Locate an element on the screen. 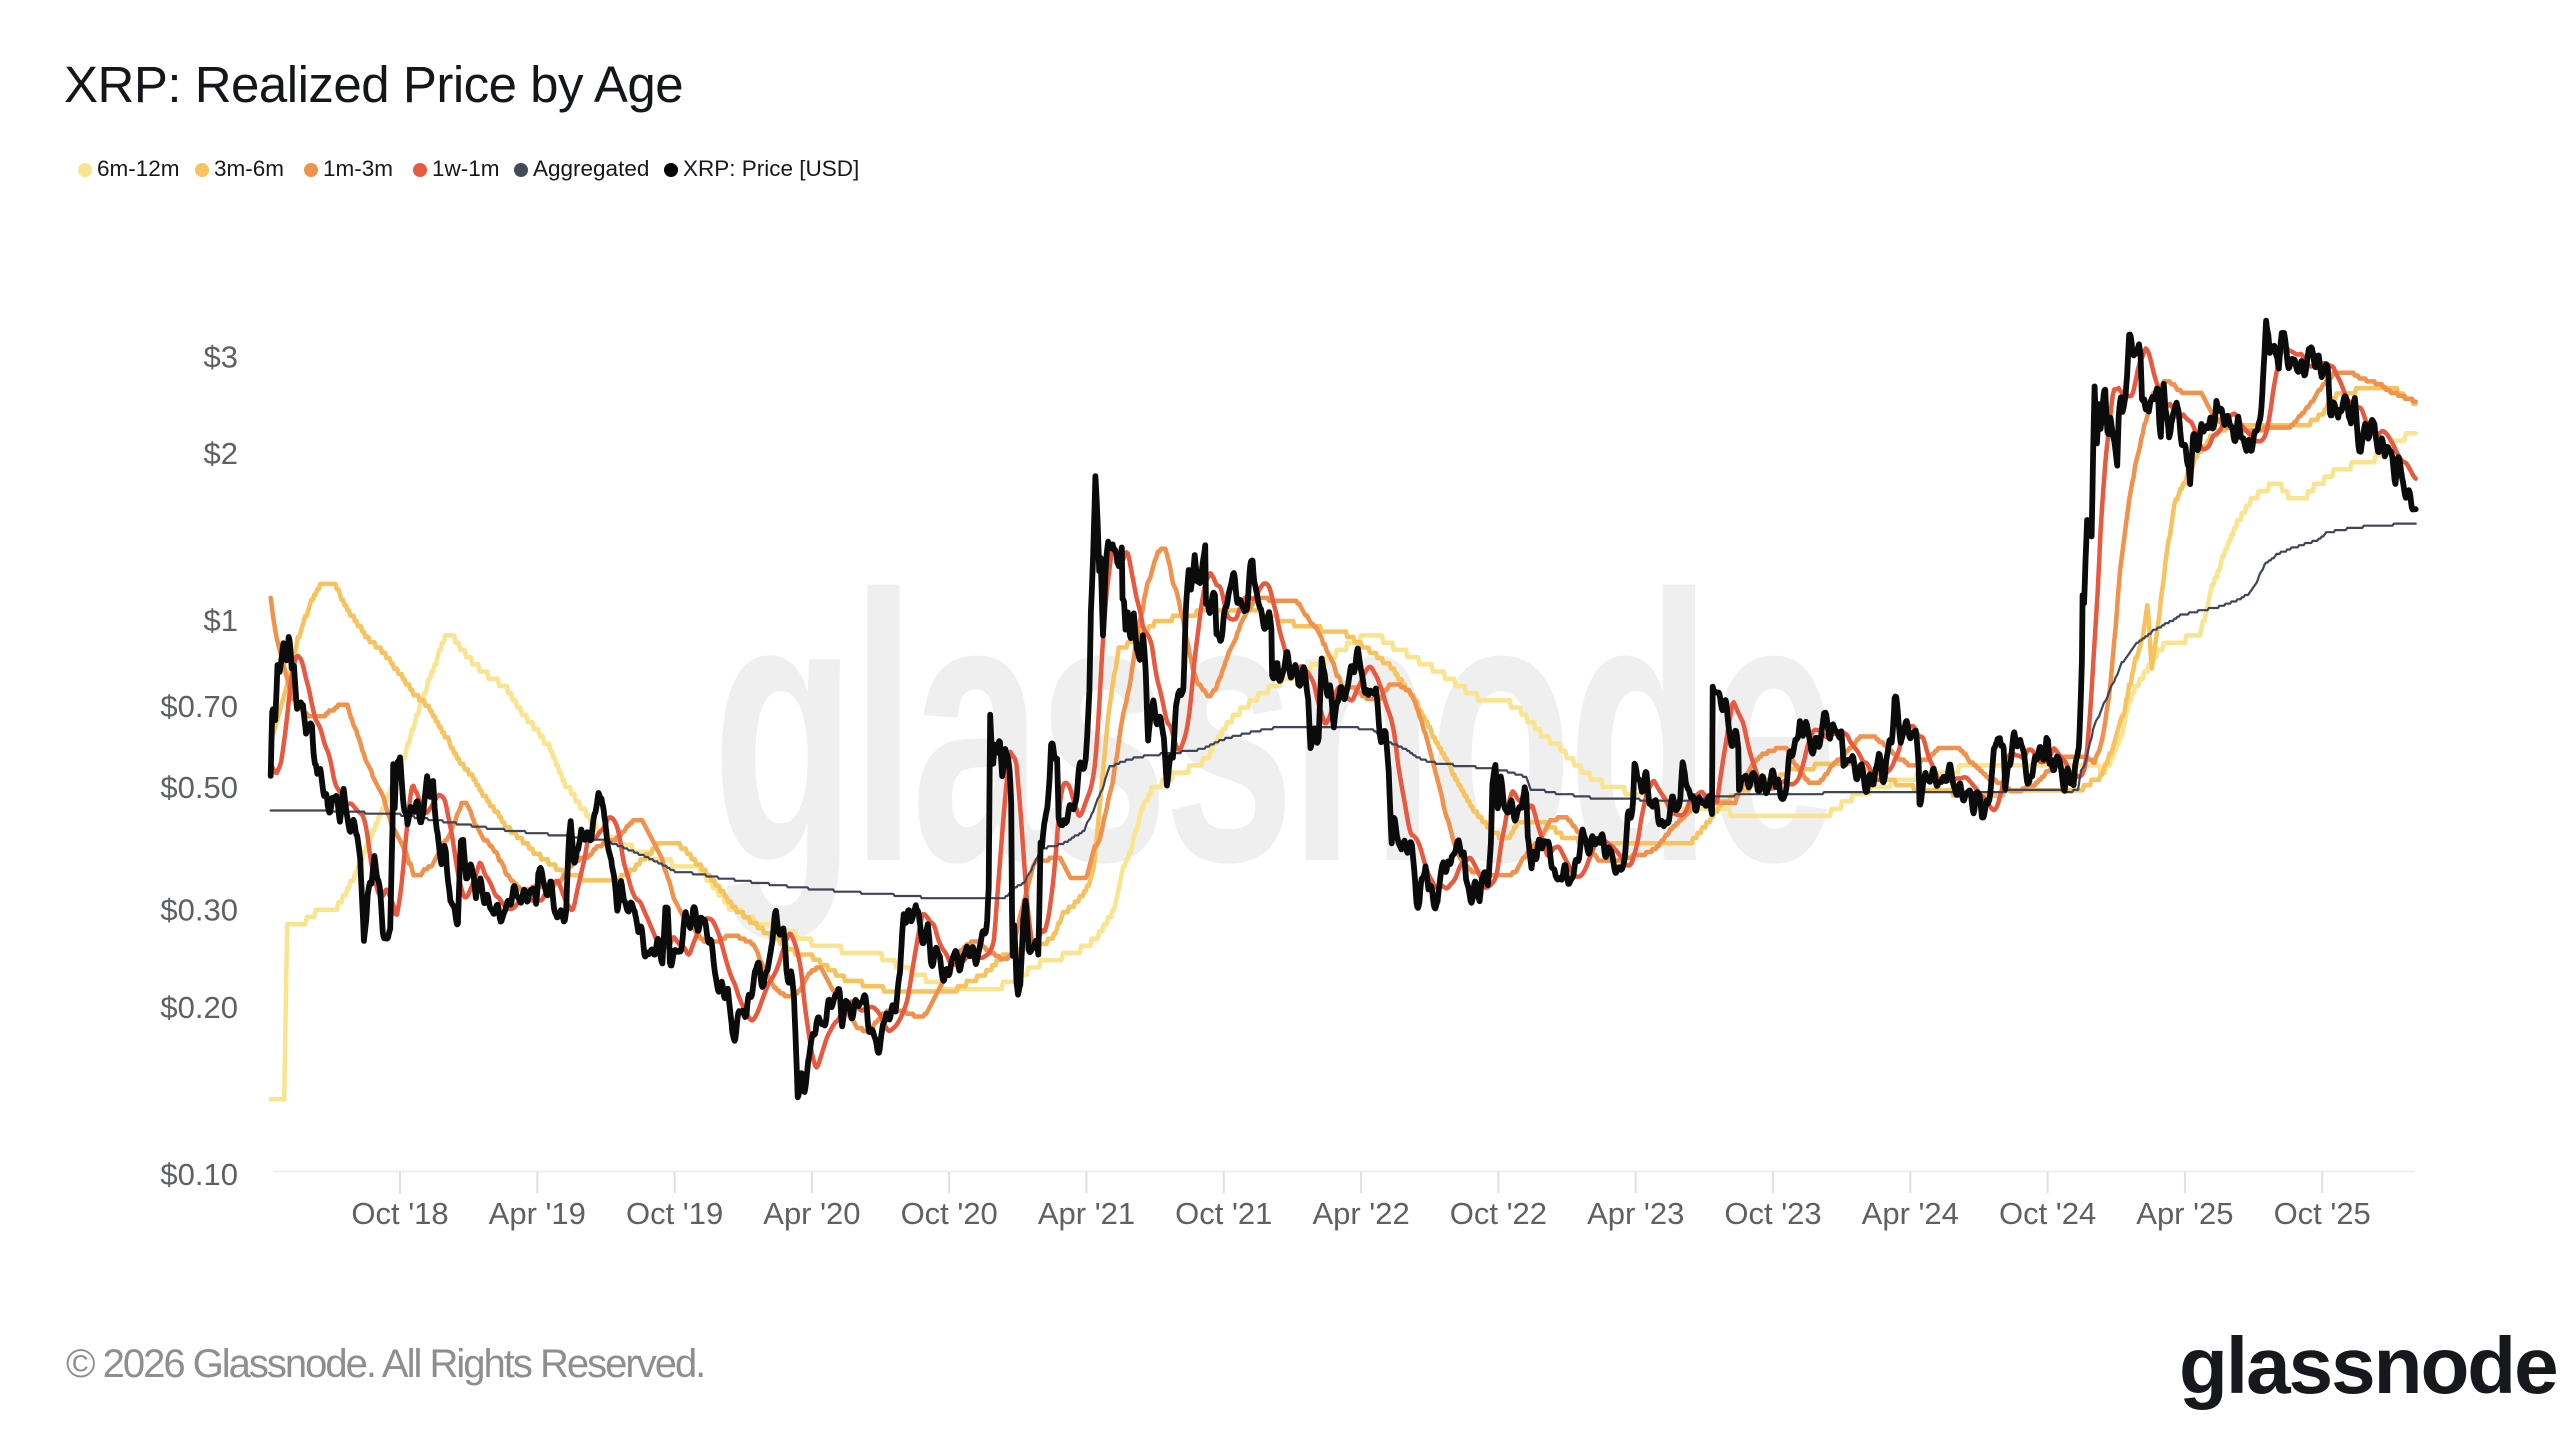  svg-text: $0.70 is located at coordinates (199, 706).